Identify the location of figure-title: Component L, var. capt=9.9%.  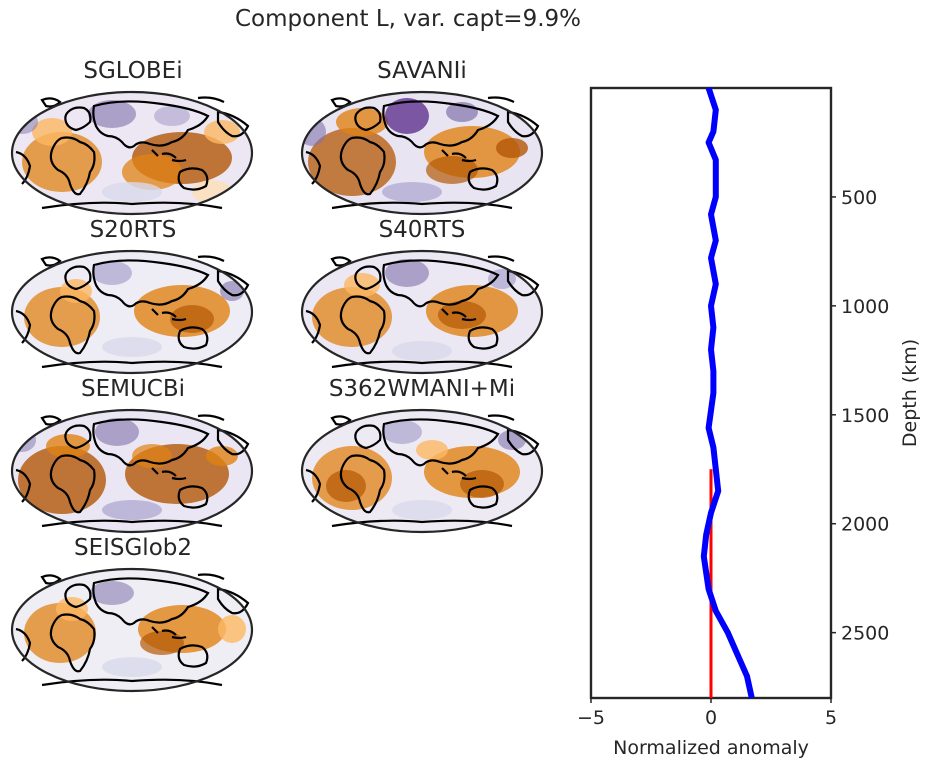
(407, 19).